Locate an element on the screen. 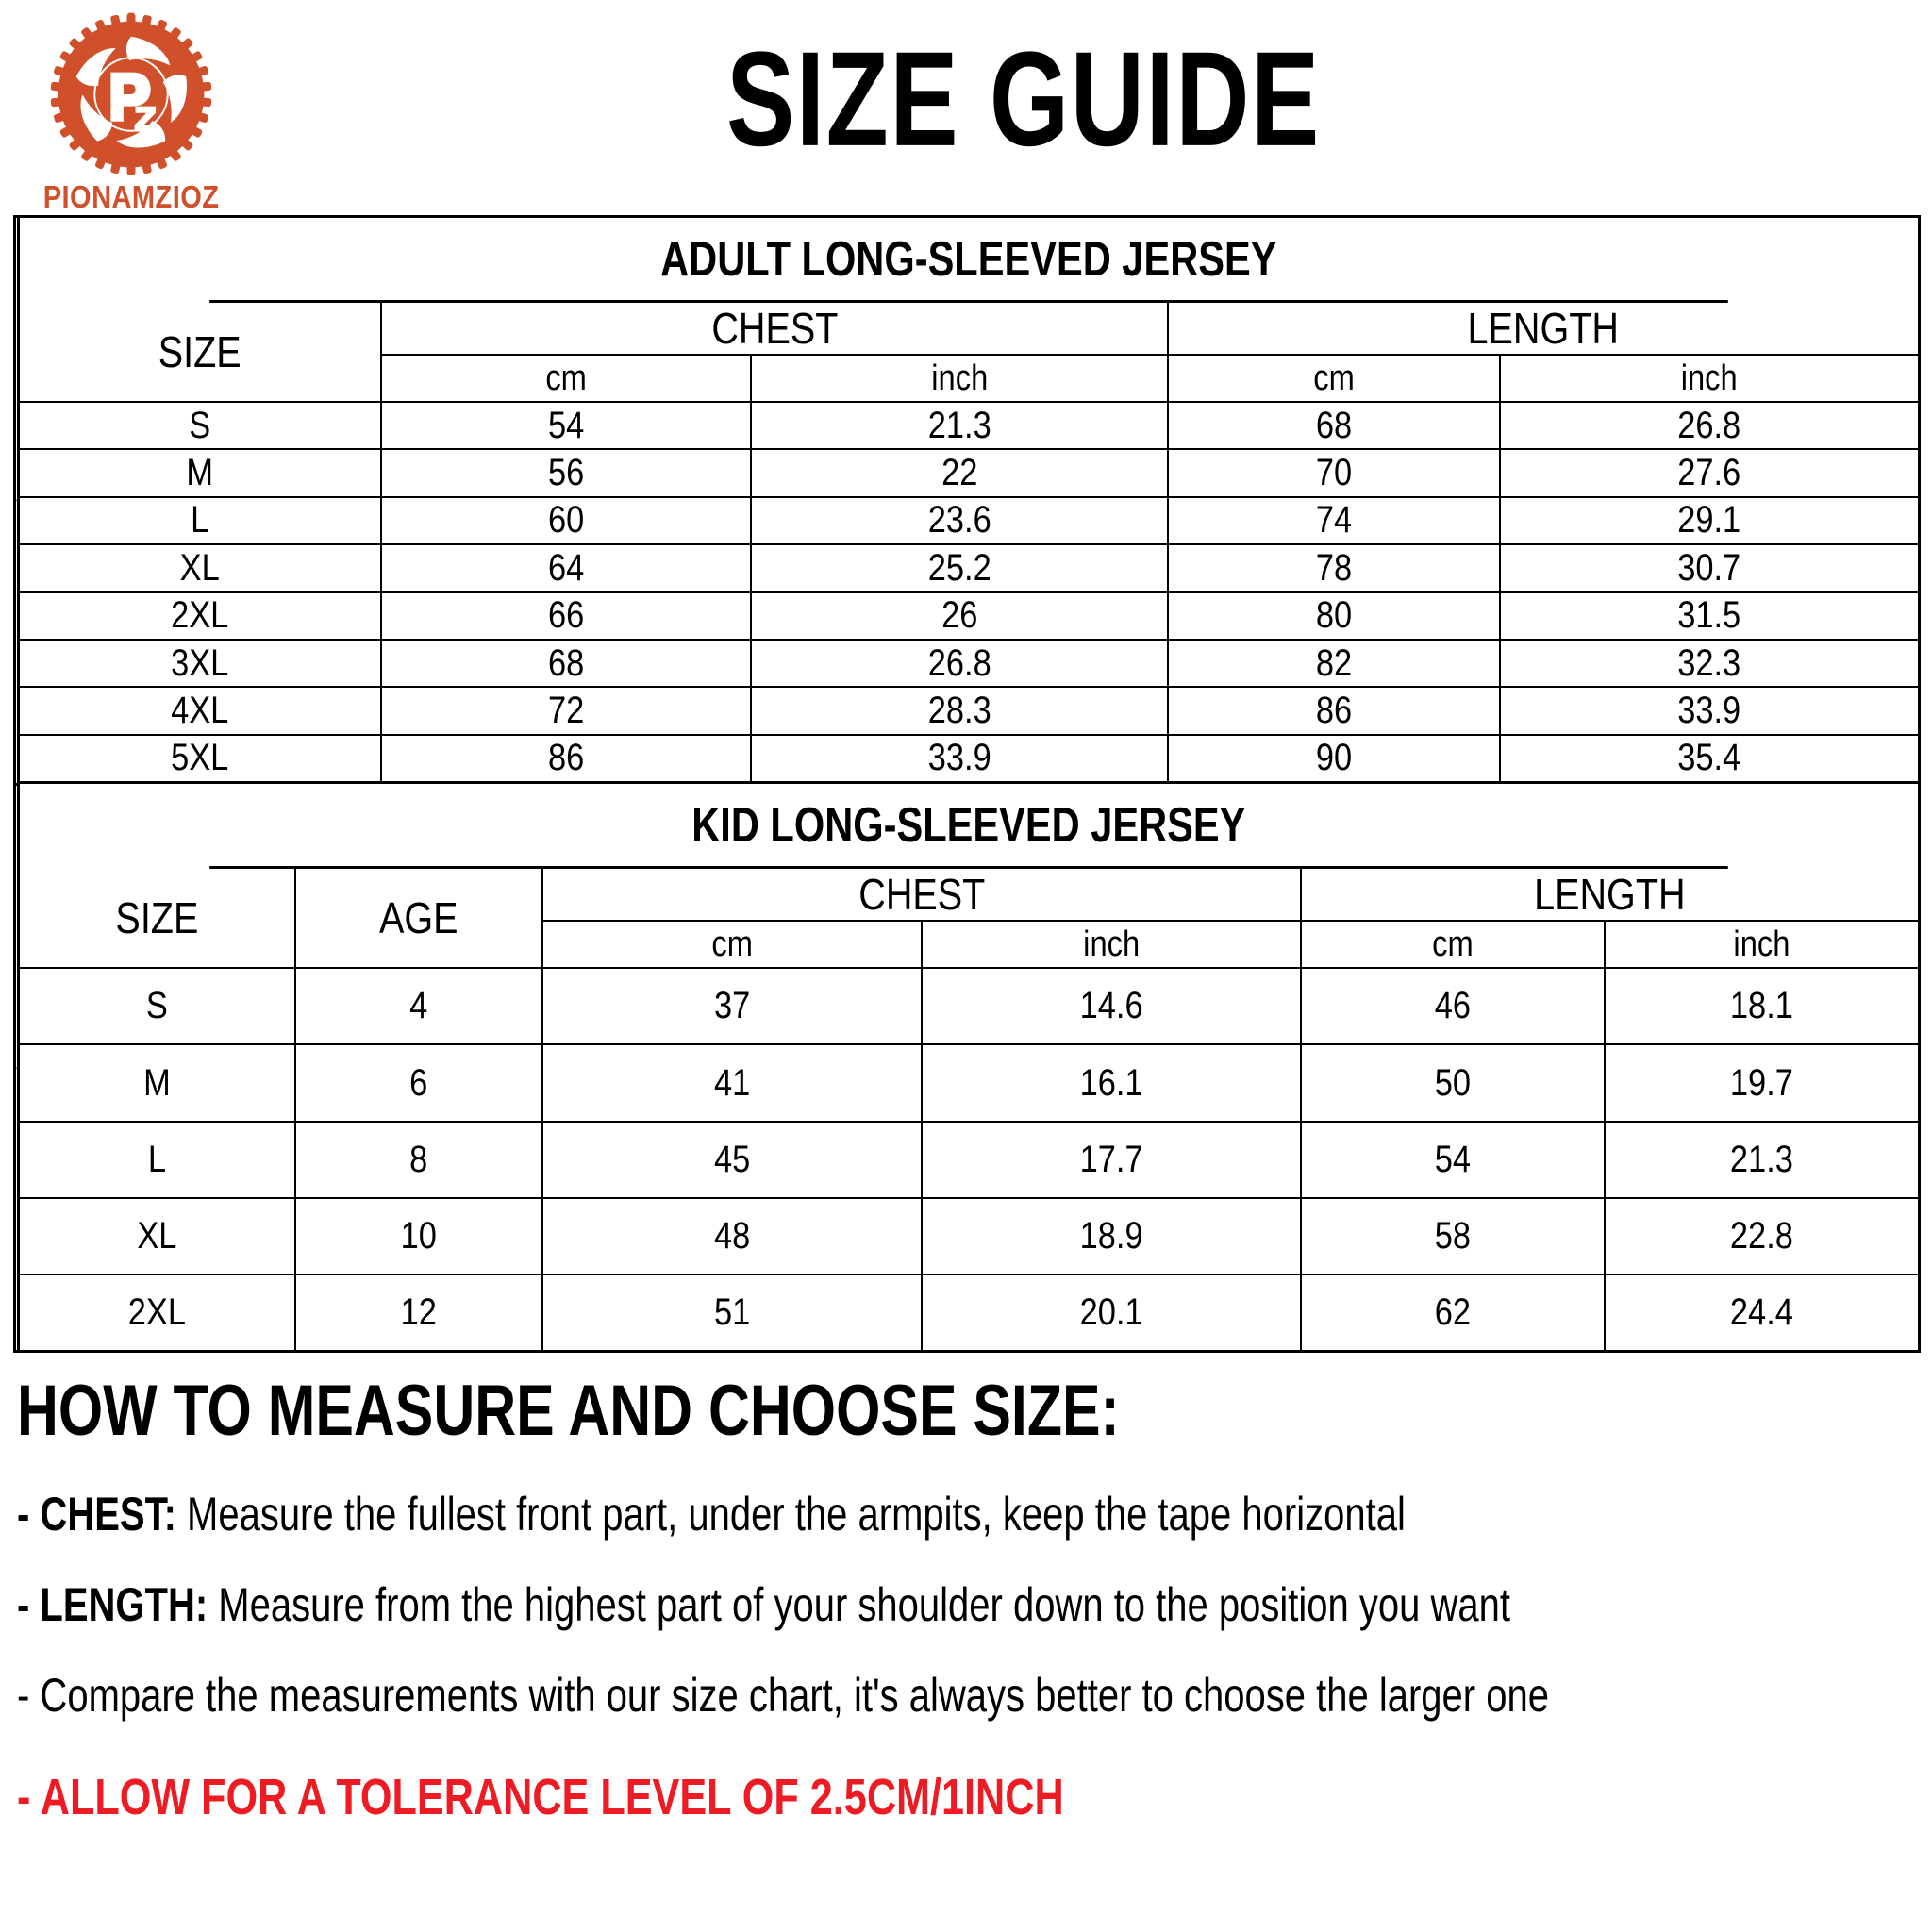 Image resolution: width=1932 pixels, height=1932 pixels. cell-age: 4 is located at coordinates (418, 1006).